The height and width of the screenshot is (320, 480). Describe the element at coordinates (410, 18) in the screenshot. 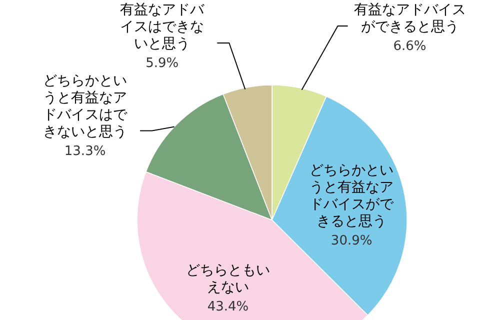

I see `slice-label: 有益なアドバイスができると思う` at that location.